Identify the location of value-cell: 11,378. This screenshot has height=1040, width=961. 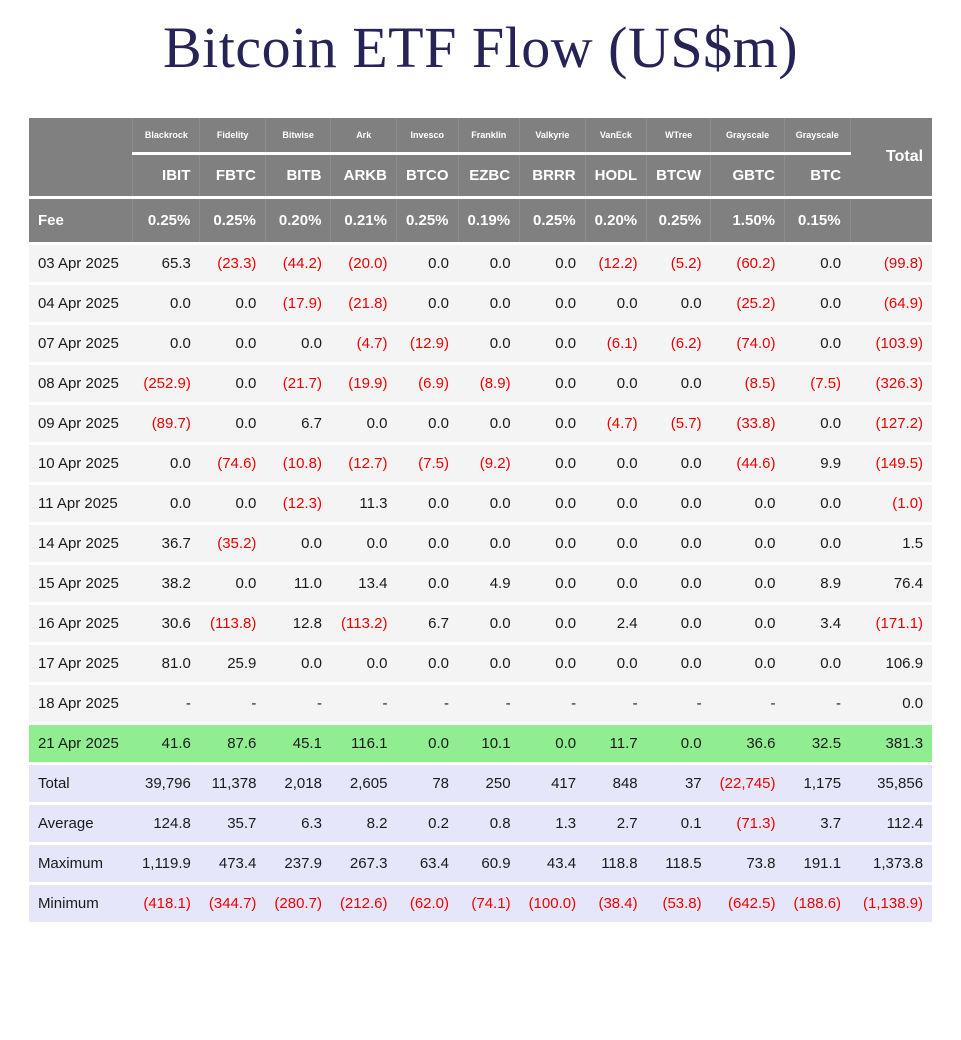
(232, 784).